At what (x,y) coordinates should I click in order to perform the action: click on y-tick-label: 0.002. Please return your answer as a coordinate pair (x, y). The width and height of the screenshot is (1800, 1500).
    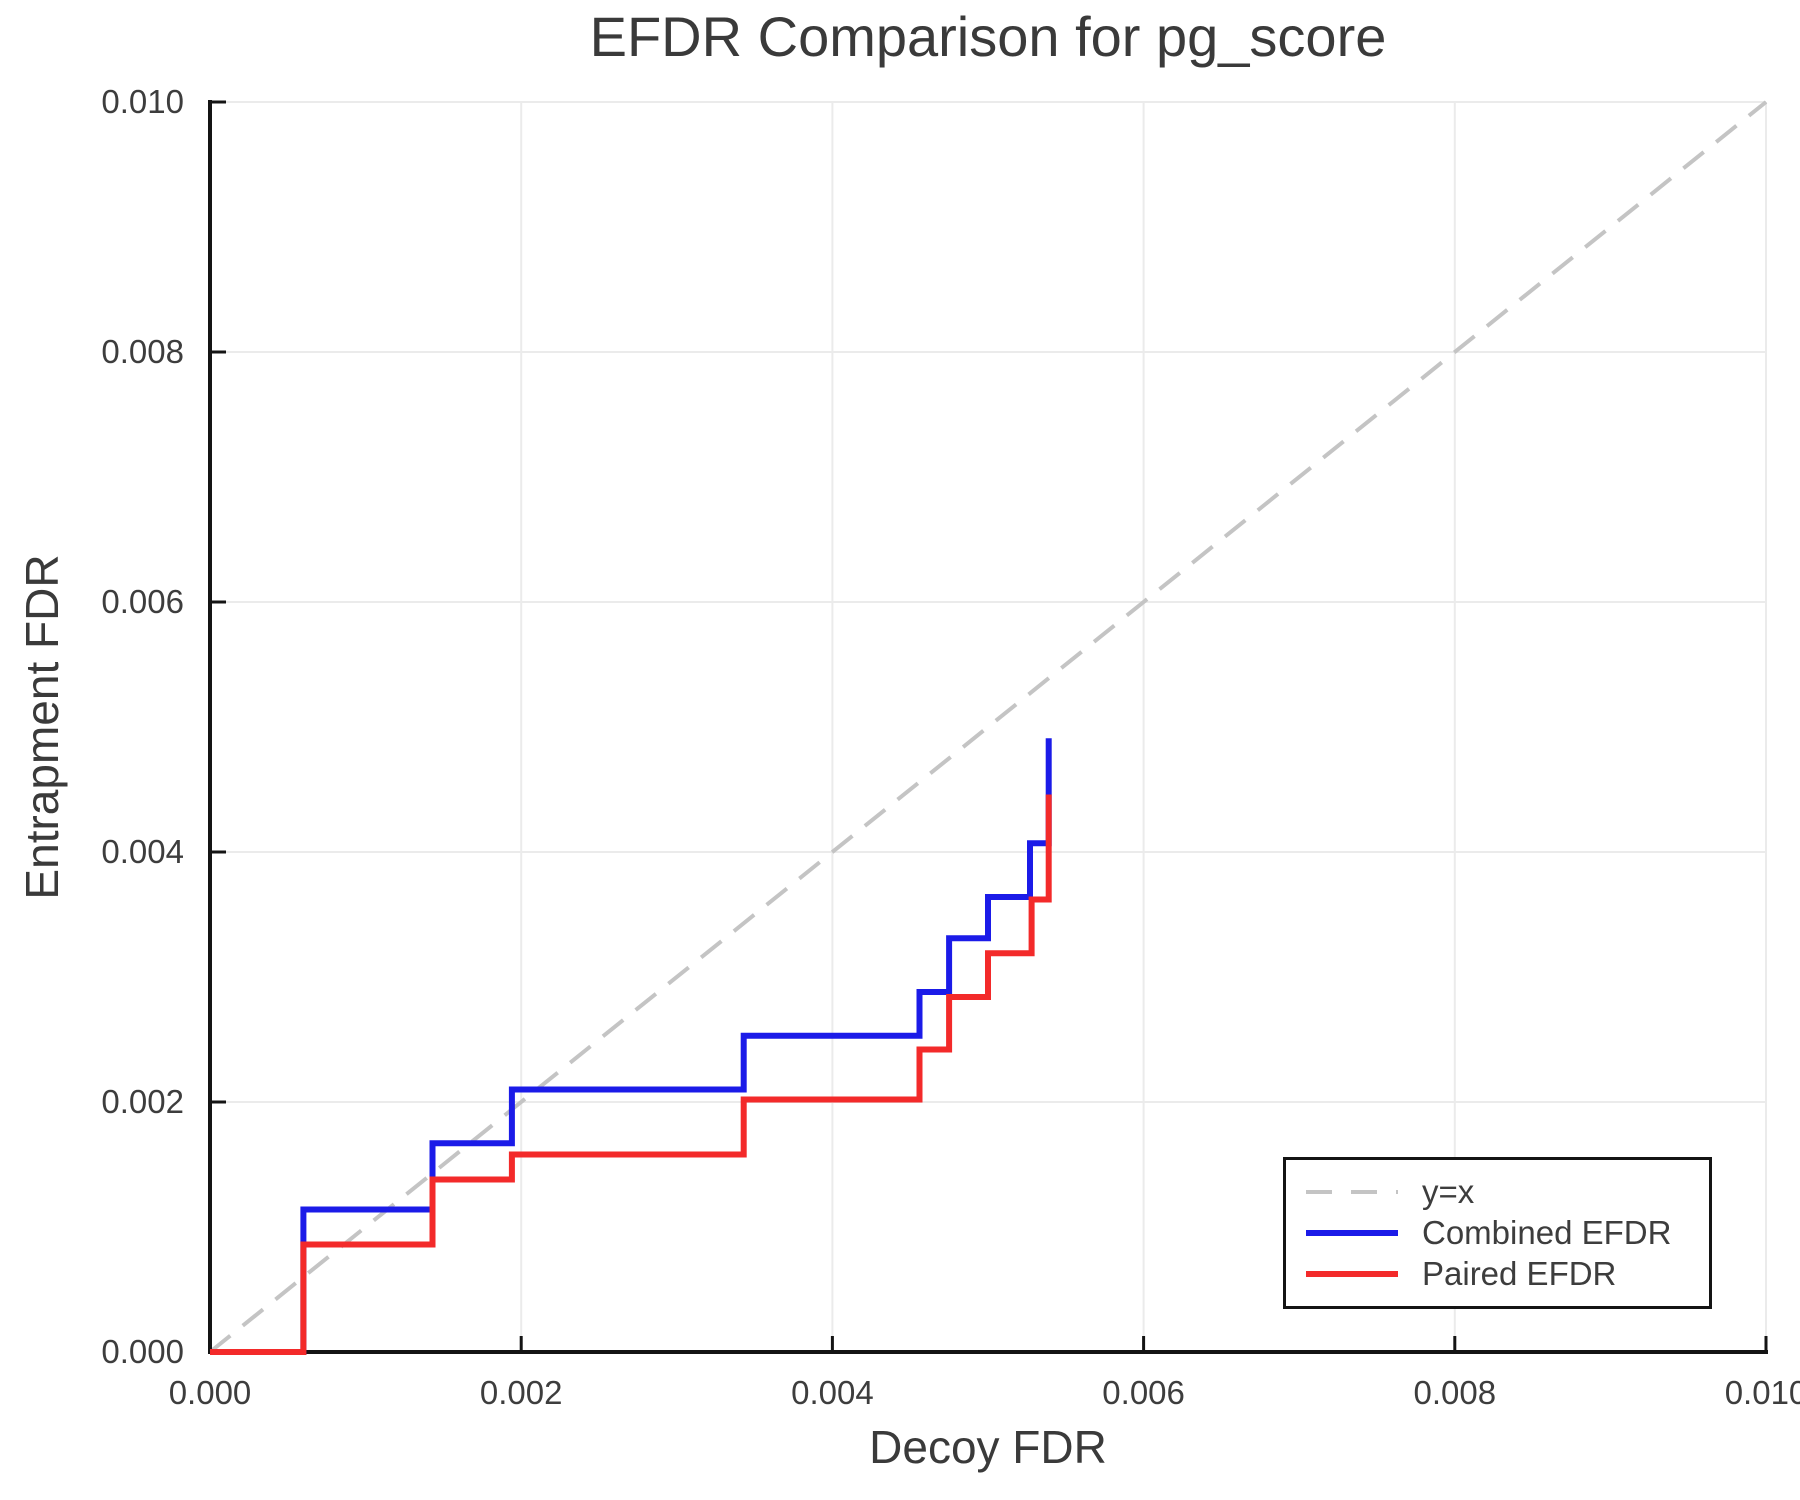
    Looking at the image, I should click on (142, 1101).